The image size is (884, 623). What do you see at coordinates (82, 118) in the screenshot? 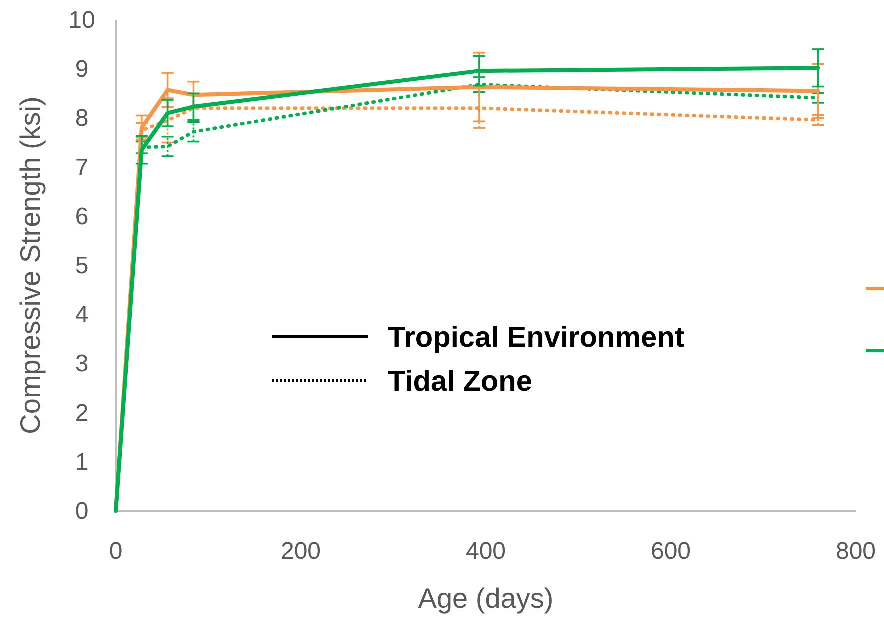
I see `y-tick-label: 8` at bounding box center [82, 118].